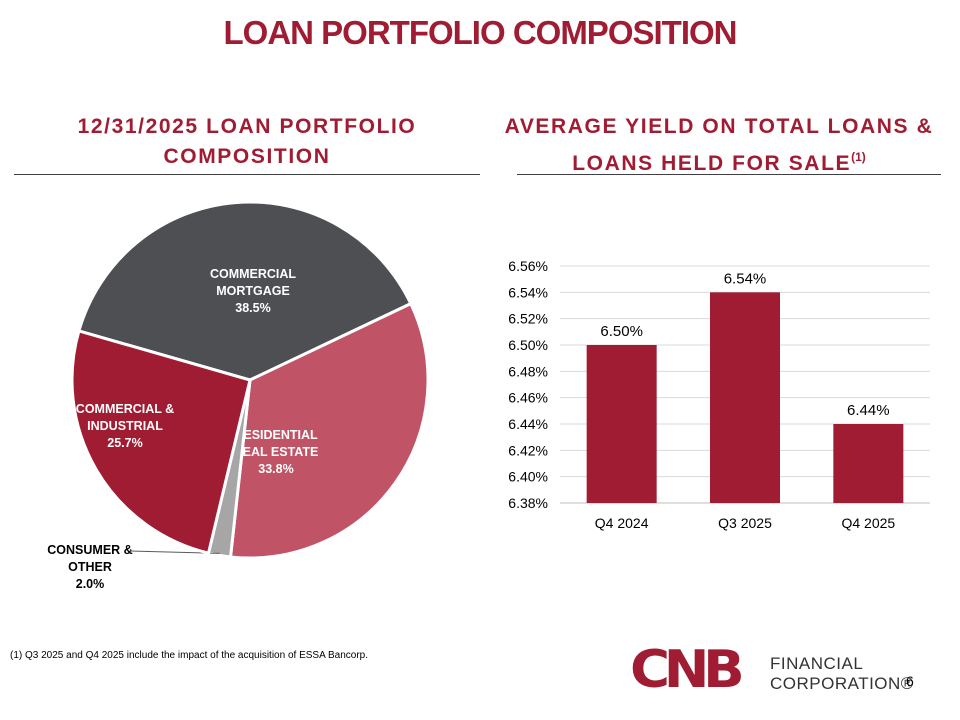 This screenshot has width=960, height=720. Describe the element at coordinates (817, 663) in the screenshot. I see `logo-text-line1: FINANCIAL` at that location.